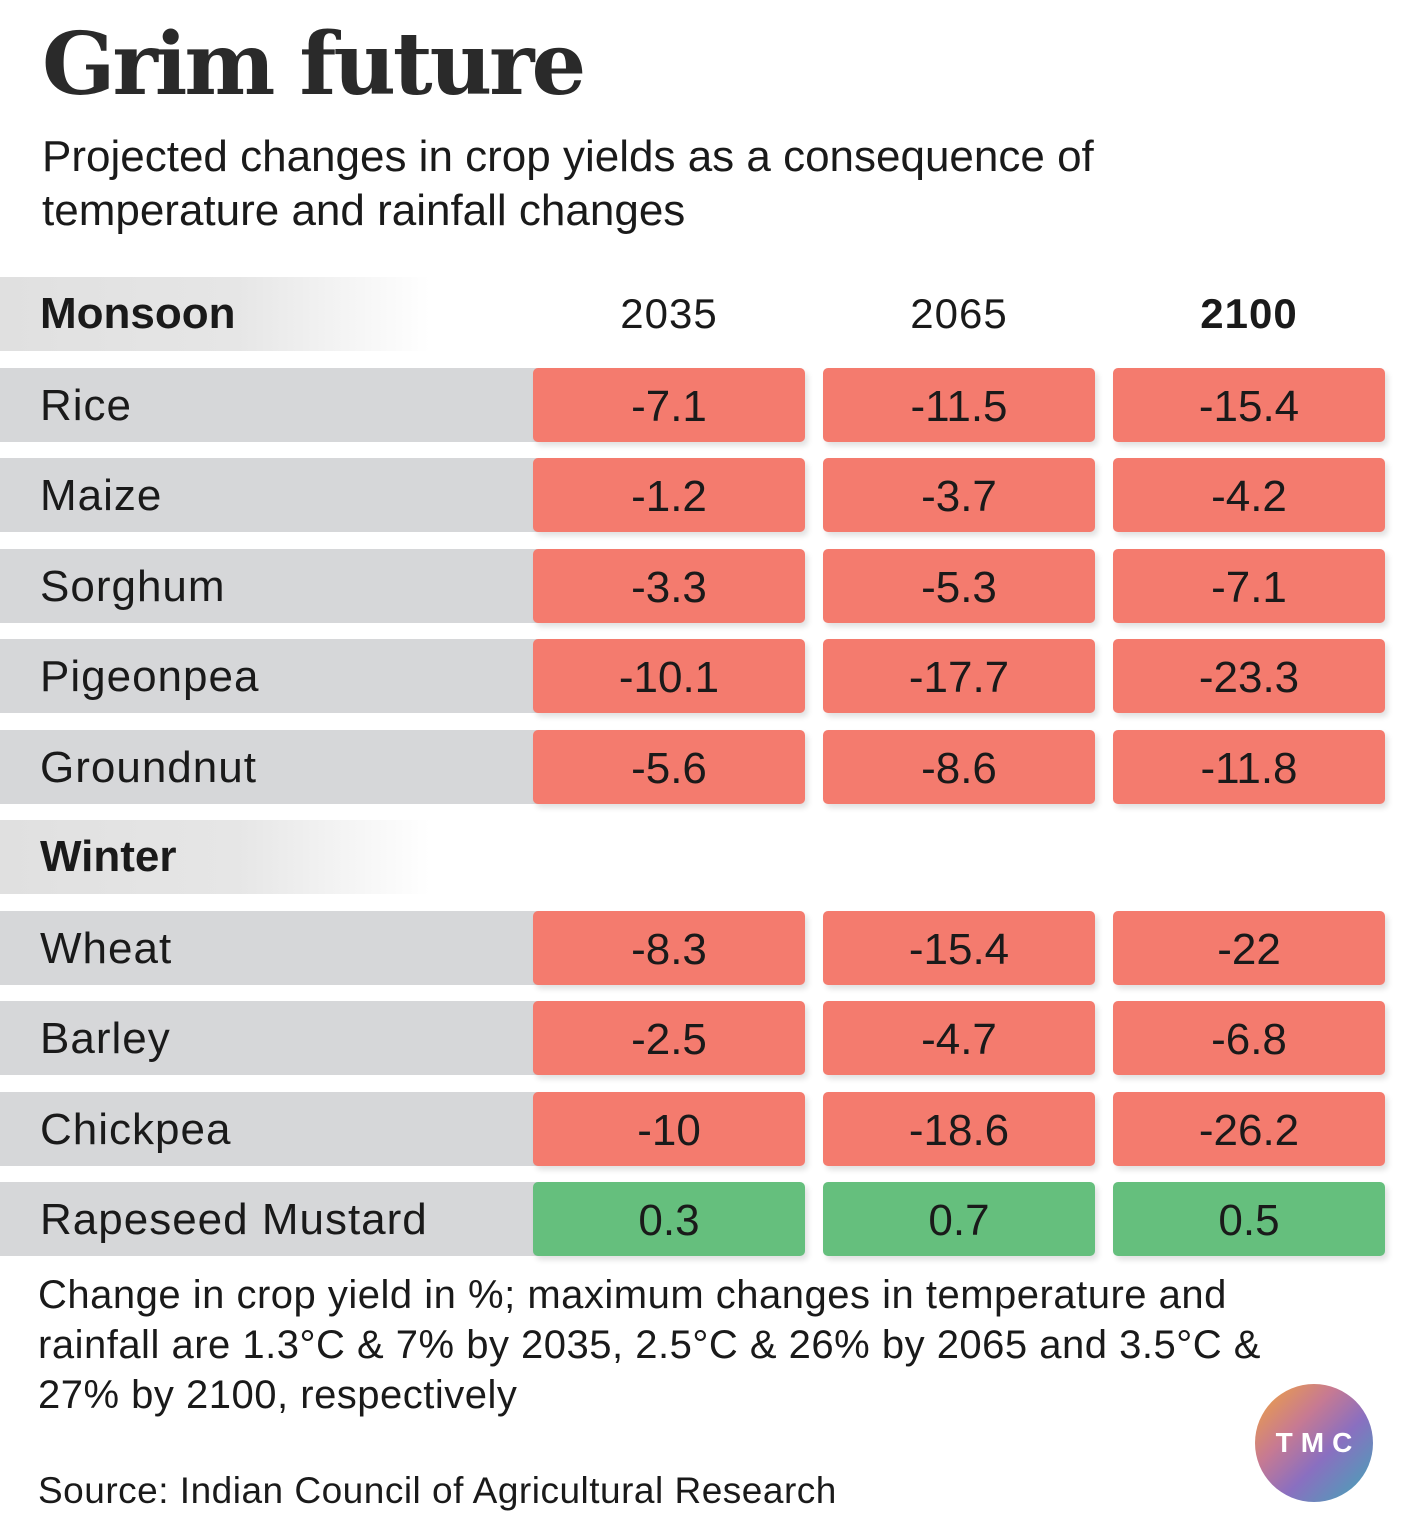 This screenshot has height=1536, width=1405. Describe the element at coordinates (1249, 1219) in the screenshot. I see `value-cell-rapeseed-mustard-2100: 0.5` at that location.